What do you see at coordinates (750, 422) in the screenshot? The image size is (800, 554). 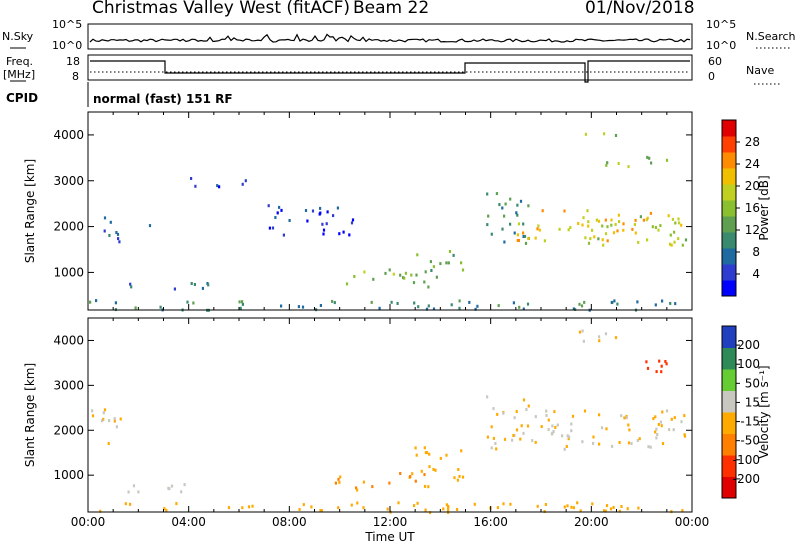 I see `colorbar-tick-label: -15` at bounding box center [750, 422].